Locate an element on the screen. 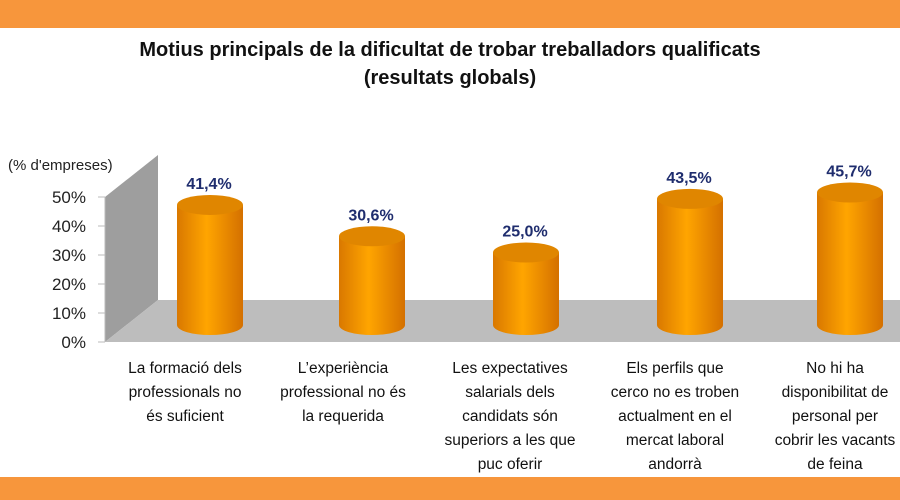 Image resolution: width=900 pixels, height=500 pixels. top-band is located at coordinates (450, 14).